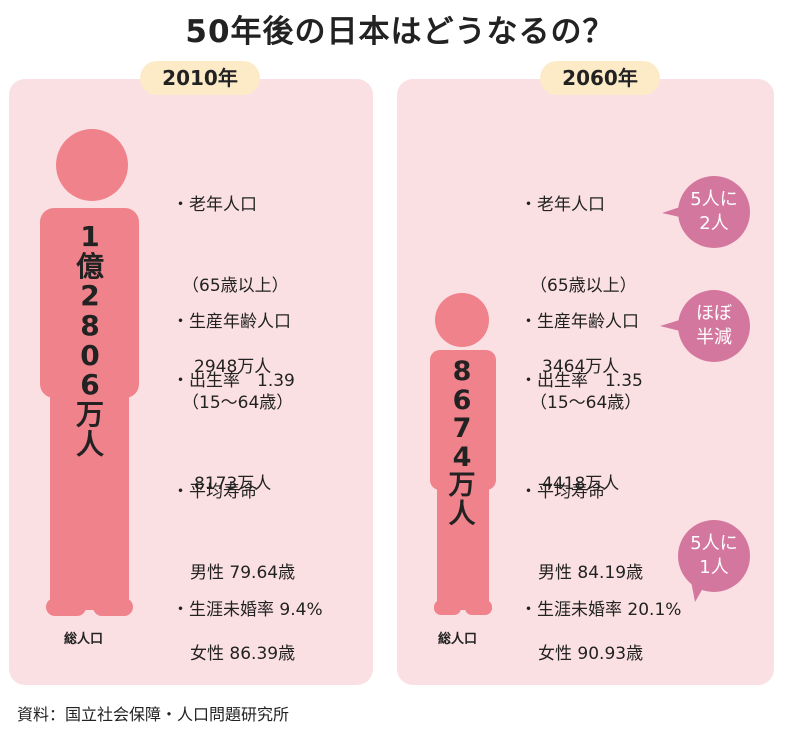 The image size is (800, 731). I want to click on bubble-working: ほぼ 半減, so click(714, 326).